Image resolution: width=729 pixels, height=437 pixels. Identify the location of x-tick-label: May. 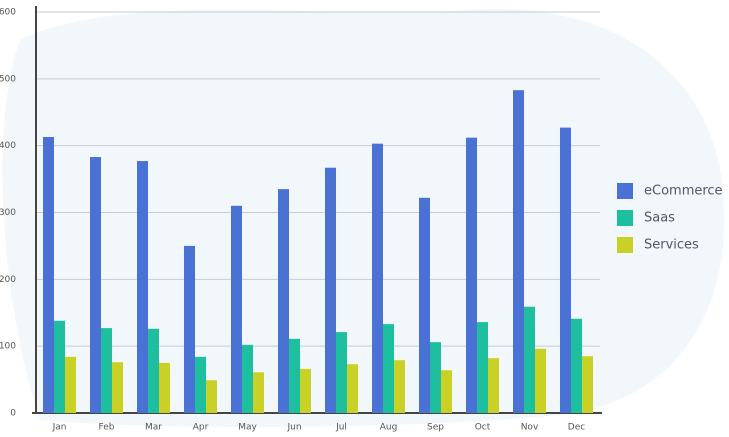
(247, 428).